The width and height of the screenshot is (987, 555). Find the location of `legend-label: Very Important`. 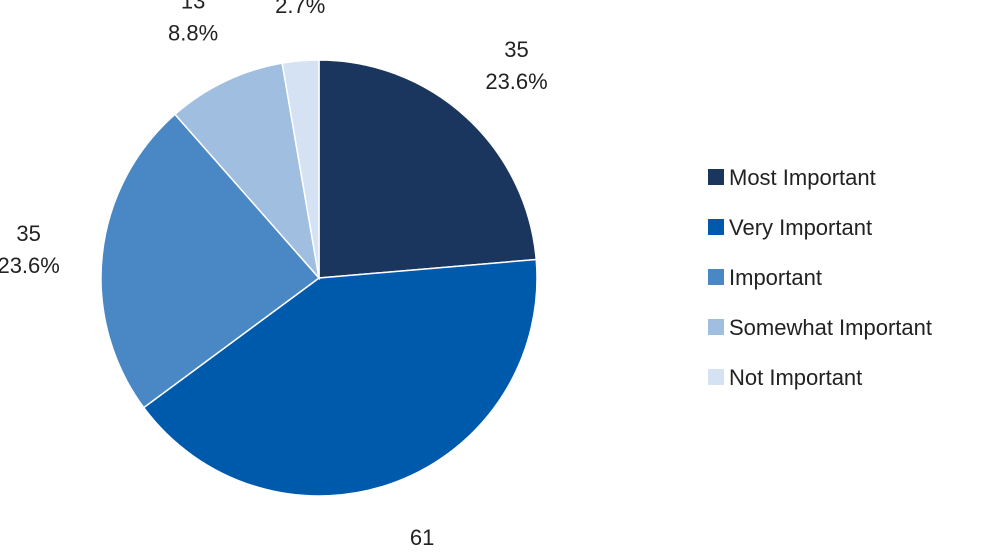

legend-label: Very Important is located at coordinates (800, 227).